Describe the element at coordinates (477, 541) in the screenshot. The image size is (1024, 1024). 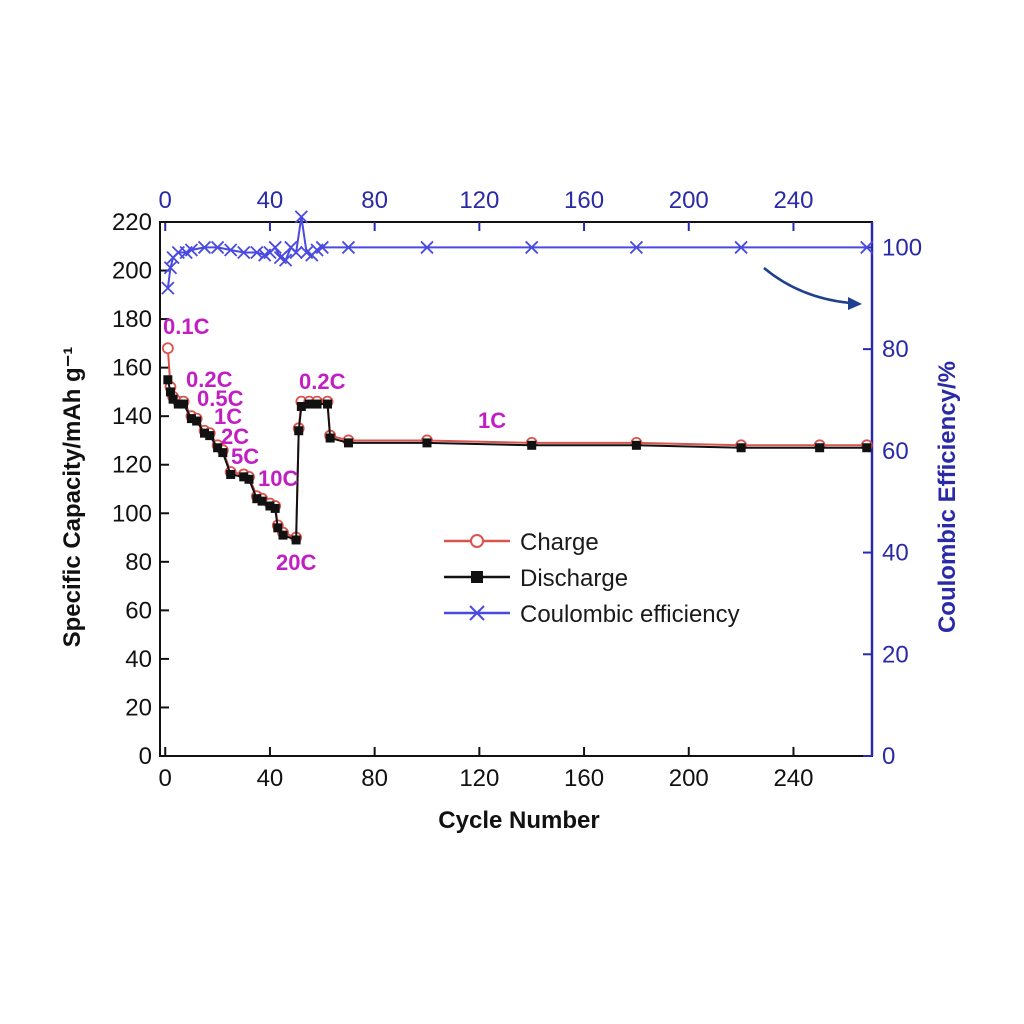
I see `legend-charge-marker` at that location.